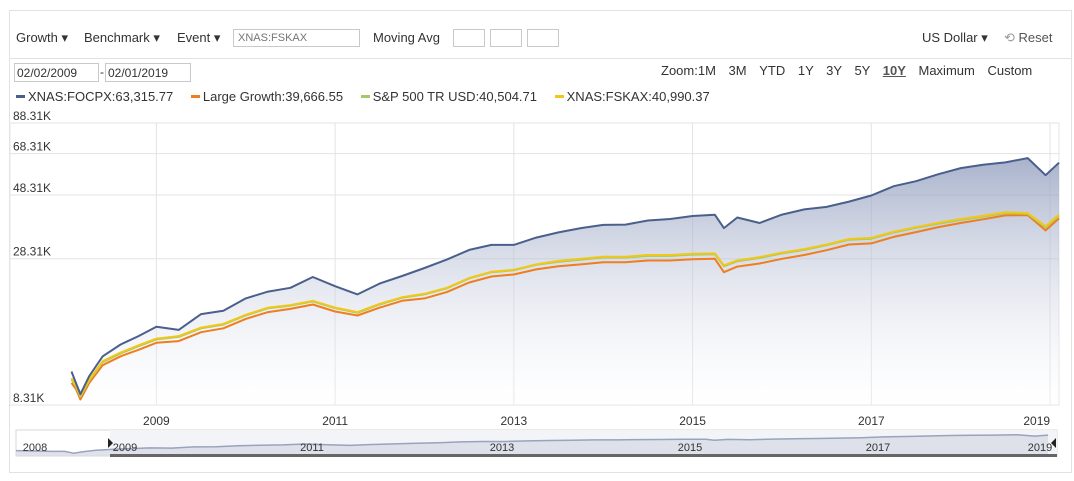 The height and width of the screenshot is (481, 1074). Describe the element at coordinates (296, 38) in the screenshot. I see `ticker-input` at that location.